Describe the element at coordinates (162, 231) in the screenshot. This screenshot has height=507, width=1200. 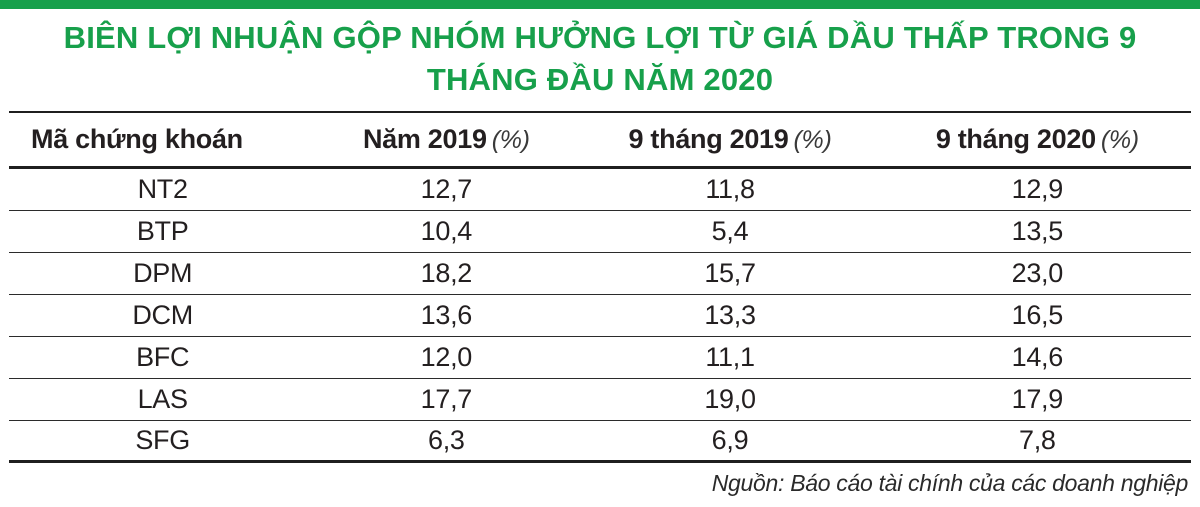
I see `stock-code-cell: BTP` at that location.